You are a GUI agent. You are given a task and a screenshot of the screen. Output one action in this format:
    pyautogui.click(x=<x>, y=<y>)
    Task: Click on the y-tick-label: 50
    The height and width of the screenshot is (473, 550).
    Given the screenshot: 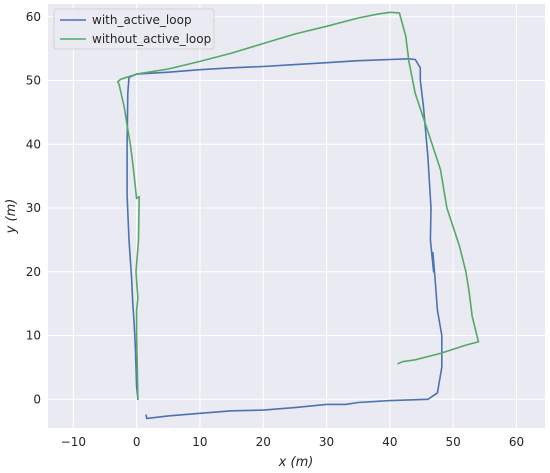 What is the action you would take?
    pyautogui.click(x=33, y=81)
    